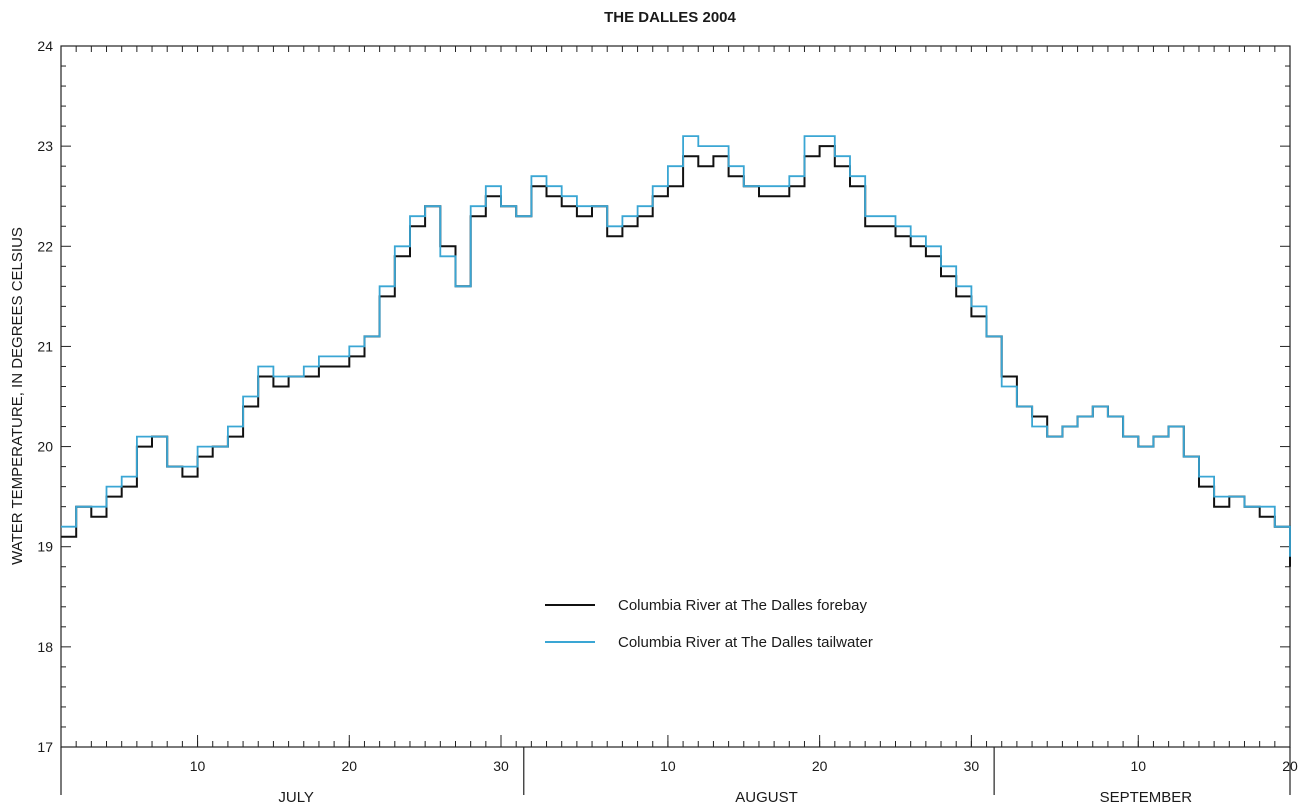  Describe the element at coordinates (766, 797) in the screenshot. I see `month-label: AUGUST` at that location.